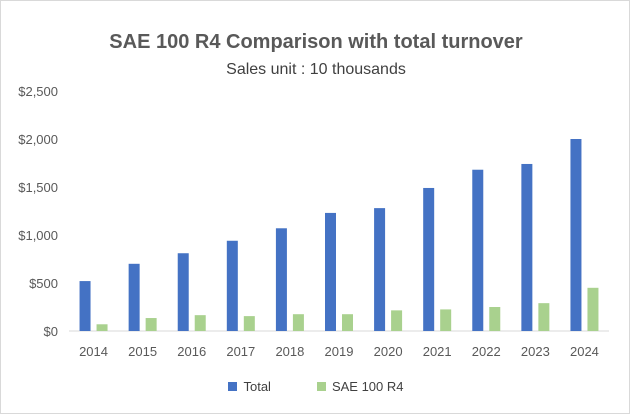 The width and height of the screenshot is (630, 415). Describe the element at coordinates (102, 327) in the screenshot. I see `bar-sae-100-r4-2014` at that location.